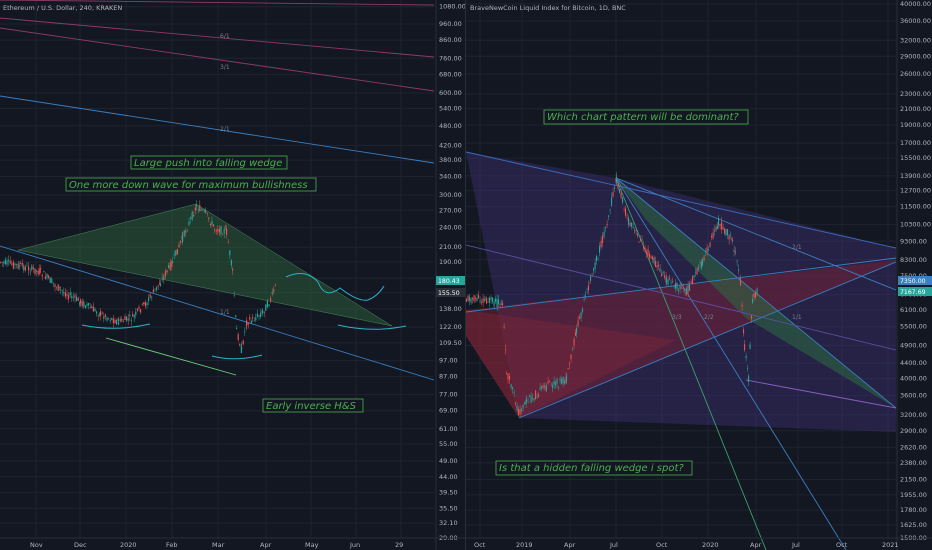 This screenshot has width=932, height=550. Describe the element at coordinates (450, 24) in the screenshot. I see `y-tick-label: 960.00` at that location.